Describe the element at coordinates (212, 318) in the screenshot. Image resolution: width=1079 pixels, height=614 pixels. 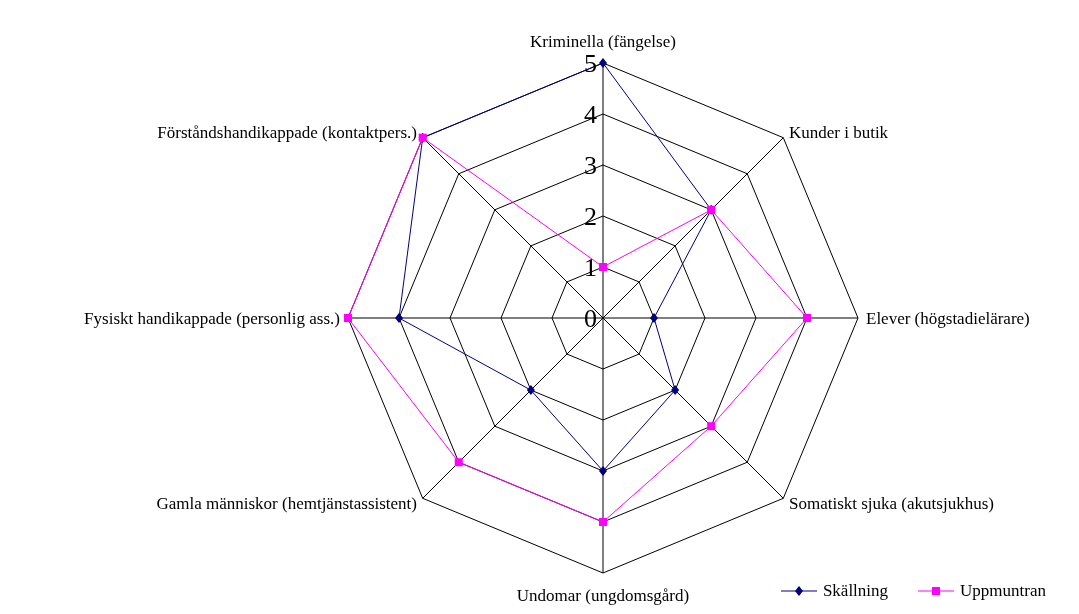
I see `spoke-label: Fysiskt handikappade (personlig ass.)` at that location.